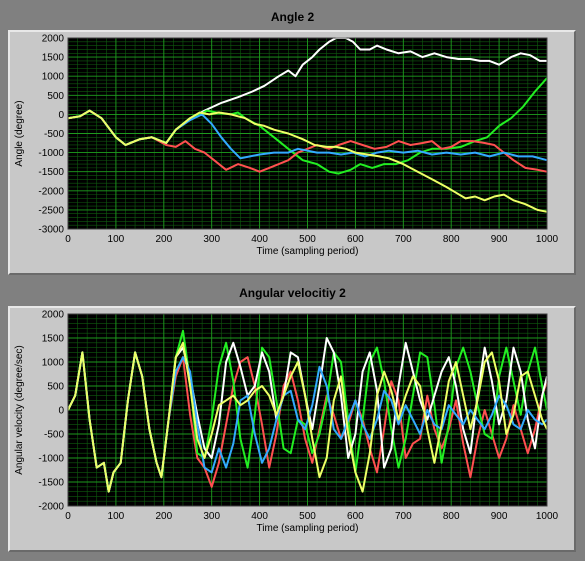 This screenshot has width=585, height=561. I want to click on y-tick-label: -2500, so click(51, 210).